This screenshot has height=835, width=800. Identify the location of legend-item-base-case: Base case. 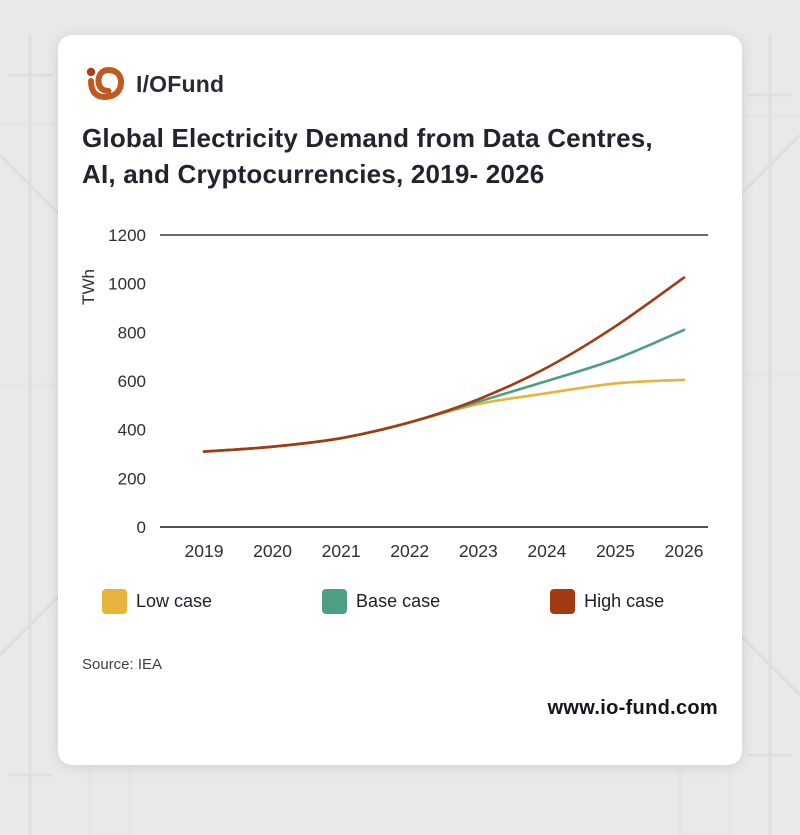
(381, 601).